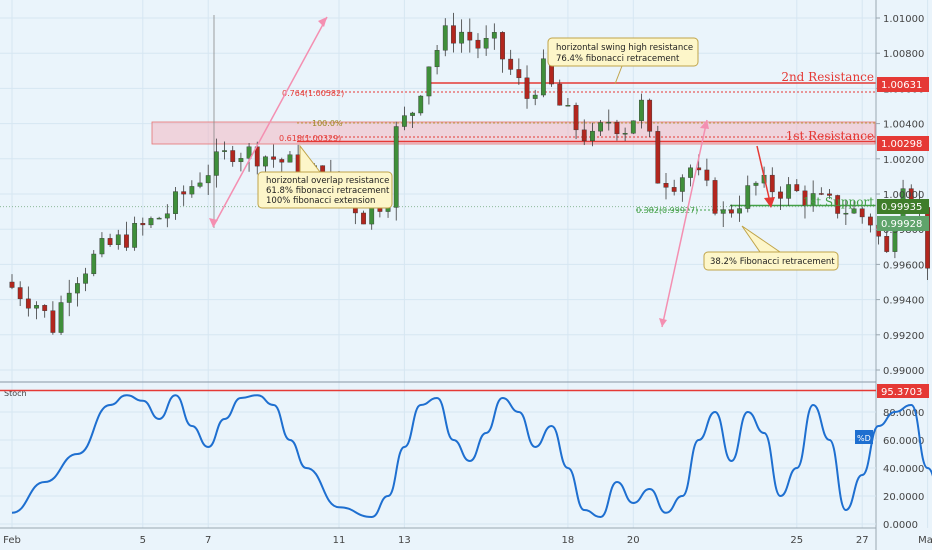  I want to click on fib-swing-arrowhead-right-bottom, so click(663, 322).